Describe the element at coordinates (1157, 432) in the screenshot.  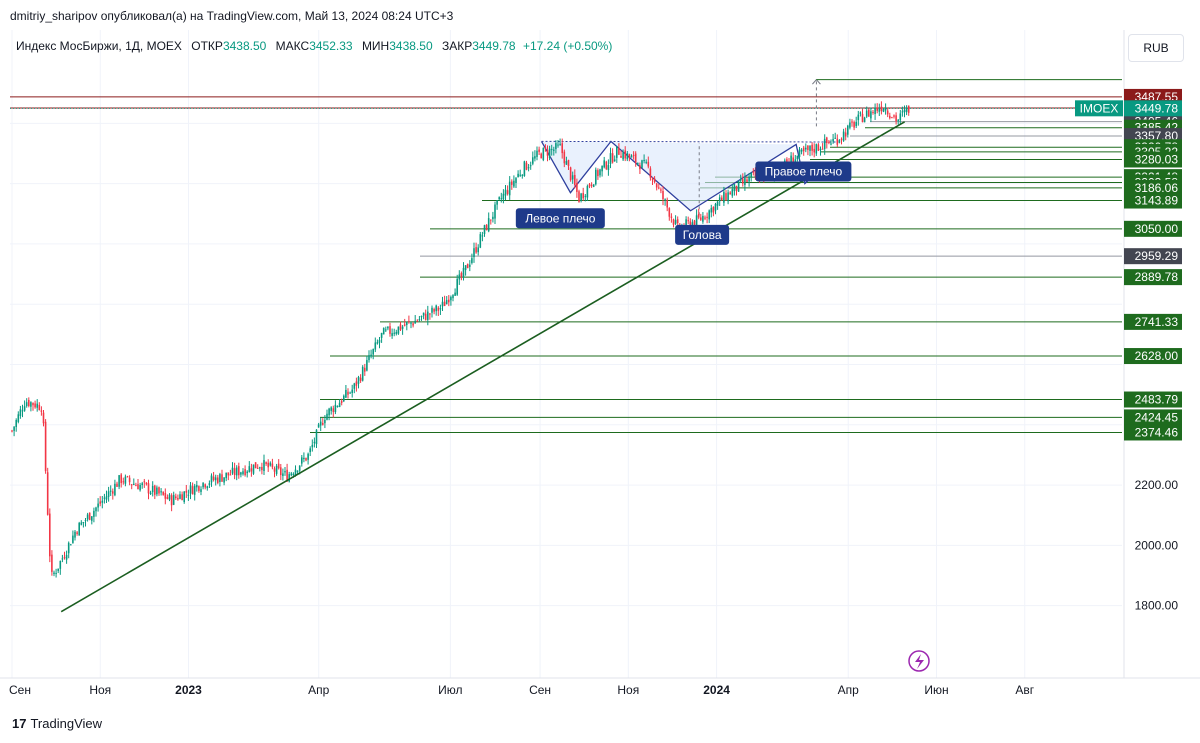
I see `price-level-value: 2374.46` at that location.